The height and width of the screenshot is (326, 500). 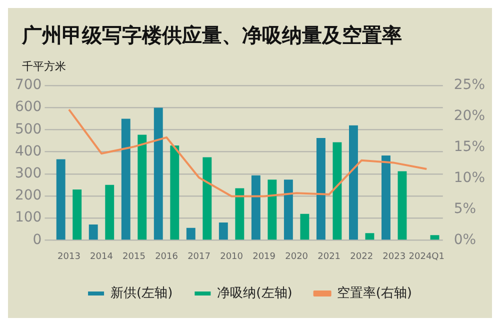 I want to click on x-tick-label: 2017, so click(x=199, y=257).